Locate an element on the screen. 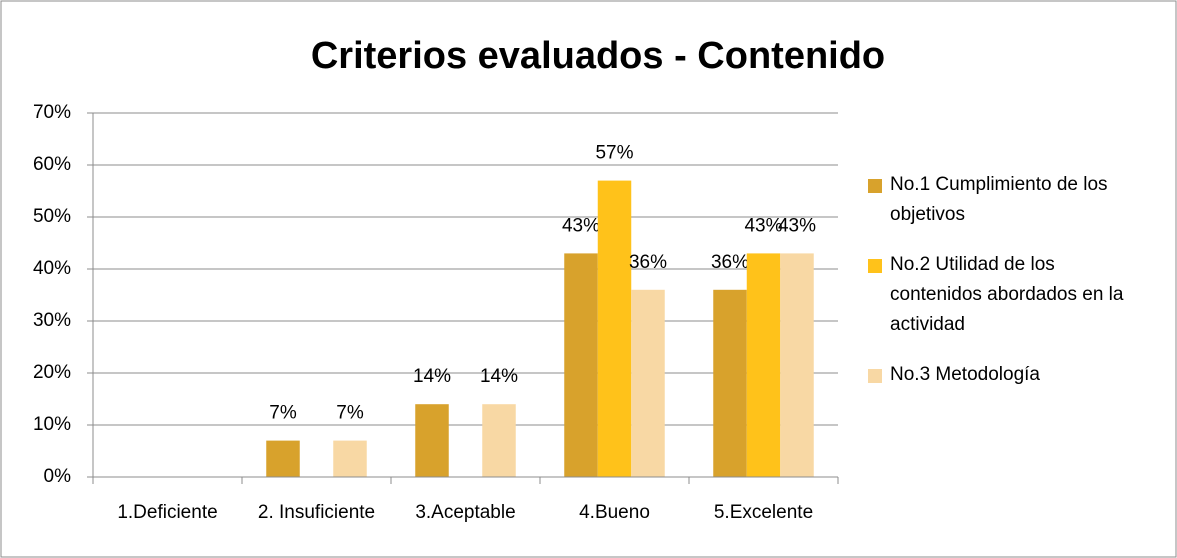  x-tick-label: 1.Deficiente is located at coordinates (167, 512).